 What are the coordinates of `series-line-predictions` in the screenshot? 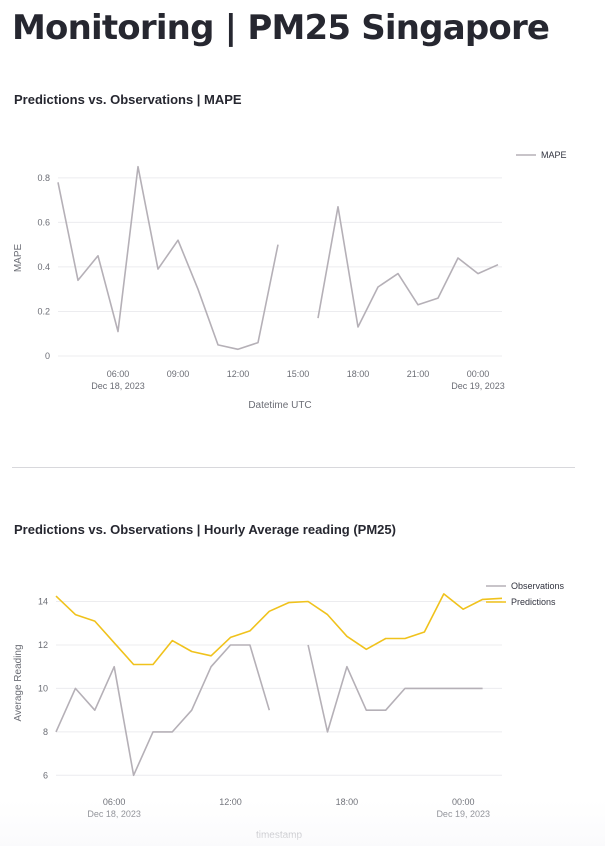 It's located at (279, 629).